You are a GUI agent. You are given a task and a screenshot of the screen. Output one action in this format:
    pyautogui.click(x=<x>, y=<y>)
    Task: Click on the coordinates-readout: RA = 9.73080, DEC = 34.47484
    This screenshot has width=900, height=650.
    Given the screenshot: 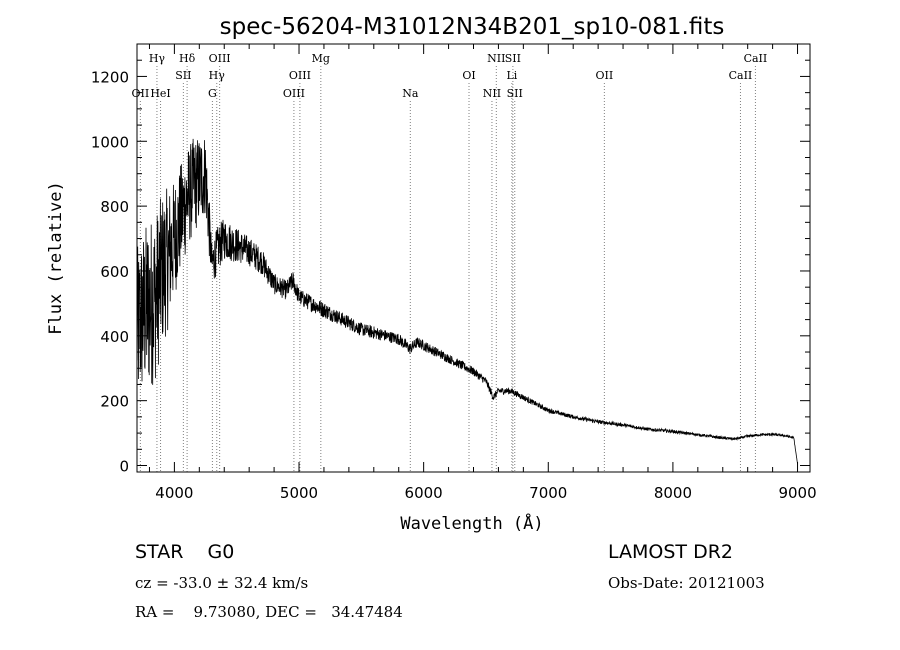 What is the action you would take?
    pyautogui.click(x=269, y=612)
    